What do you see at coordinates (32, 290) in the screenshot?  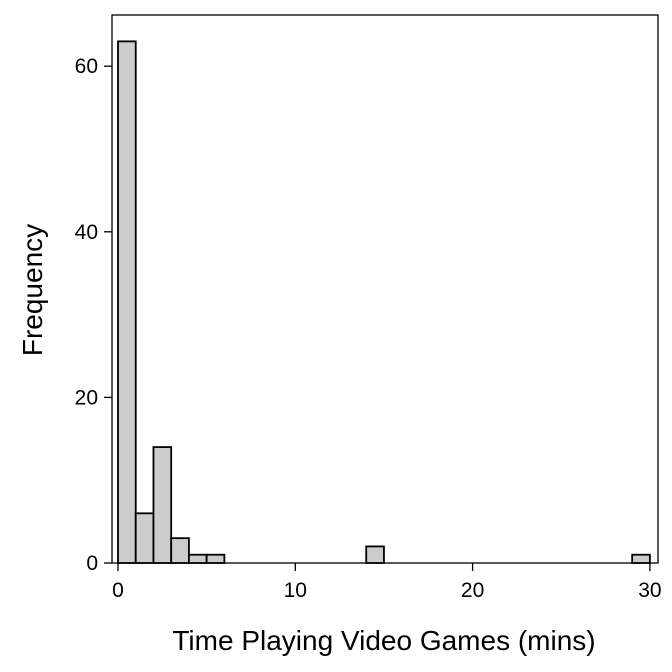 I see `y-axis-title: Frequency` at bounding box center [32, 290].